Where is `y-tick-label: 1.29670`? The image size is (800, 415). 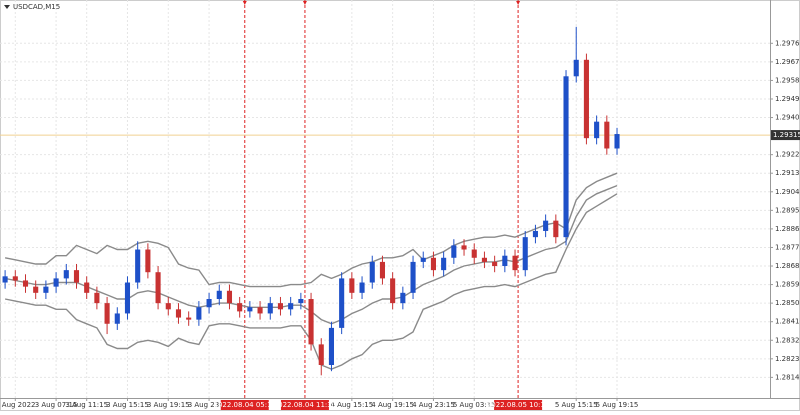
y-tick-label: 1.29670 is located at coordinates (787, 62).